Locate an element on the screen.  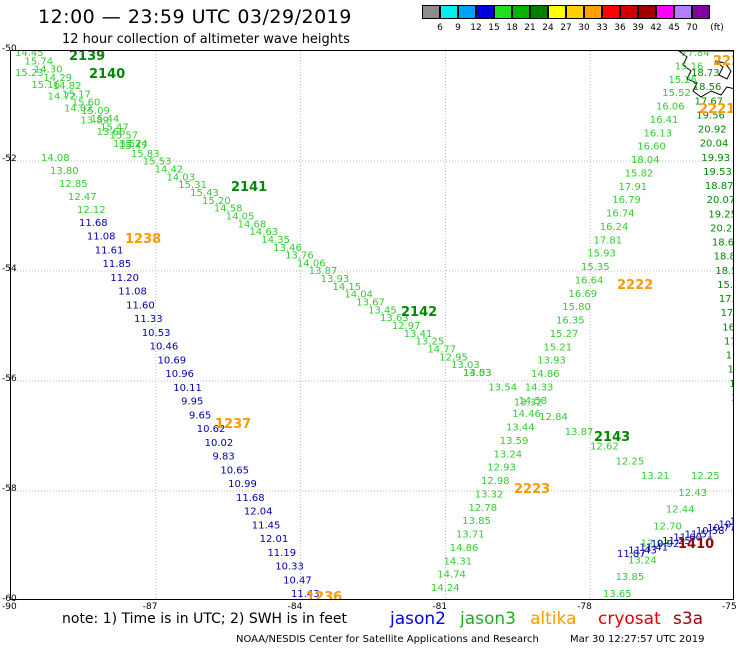
wave-height-value: 16.13 is located at coordinates (658, 133).